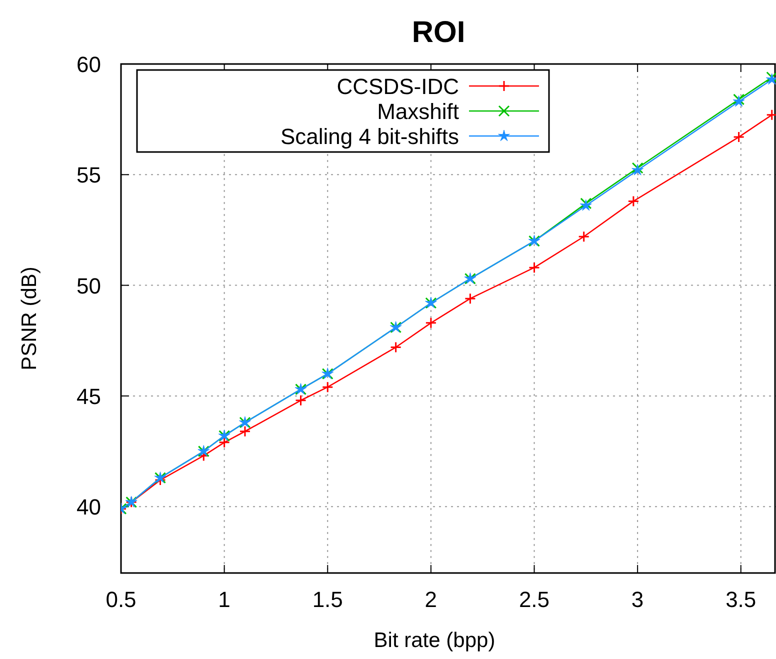  I want to click on y-tick-label: 45, so click(88, 396).